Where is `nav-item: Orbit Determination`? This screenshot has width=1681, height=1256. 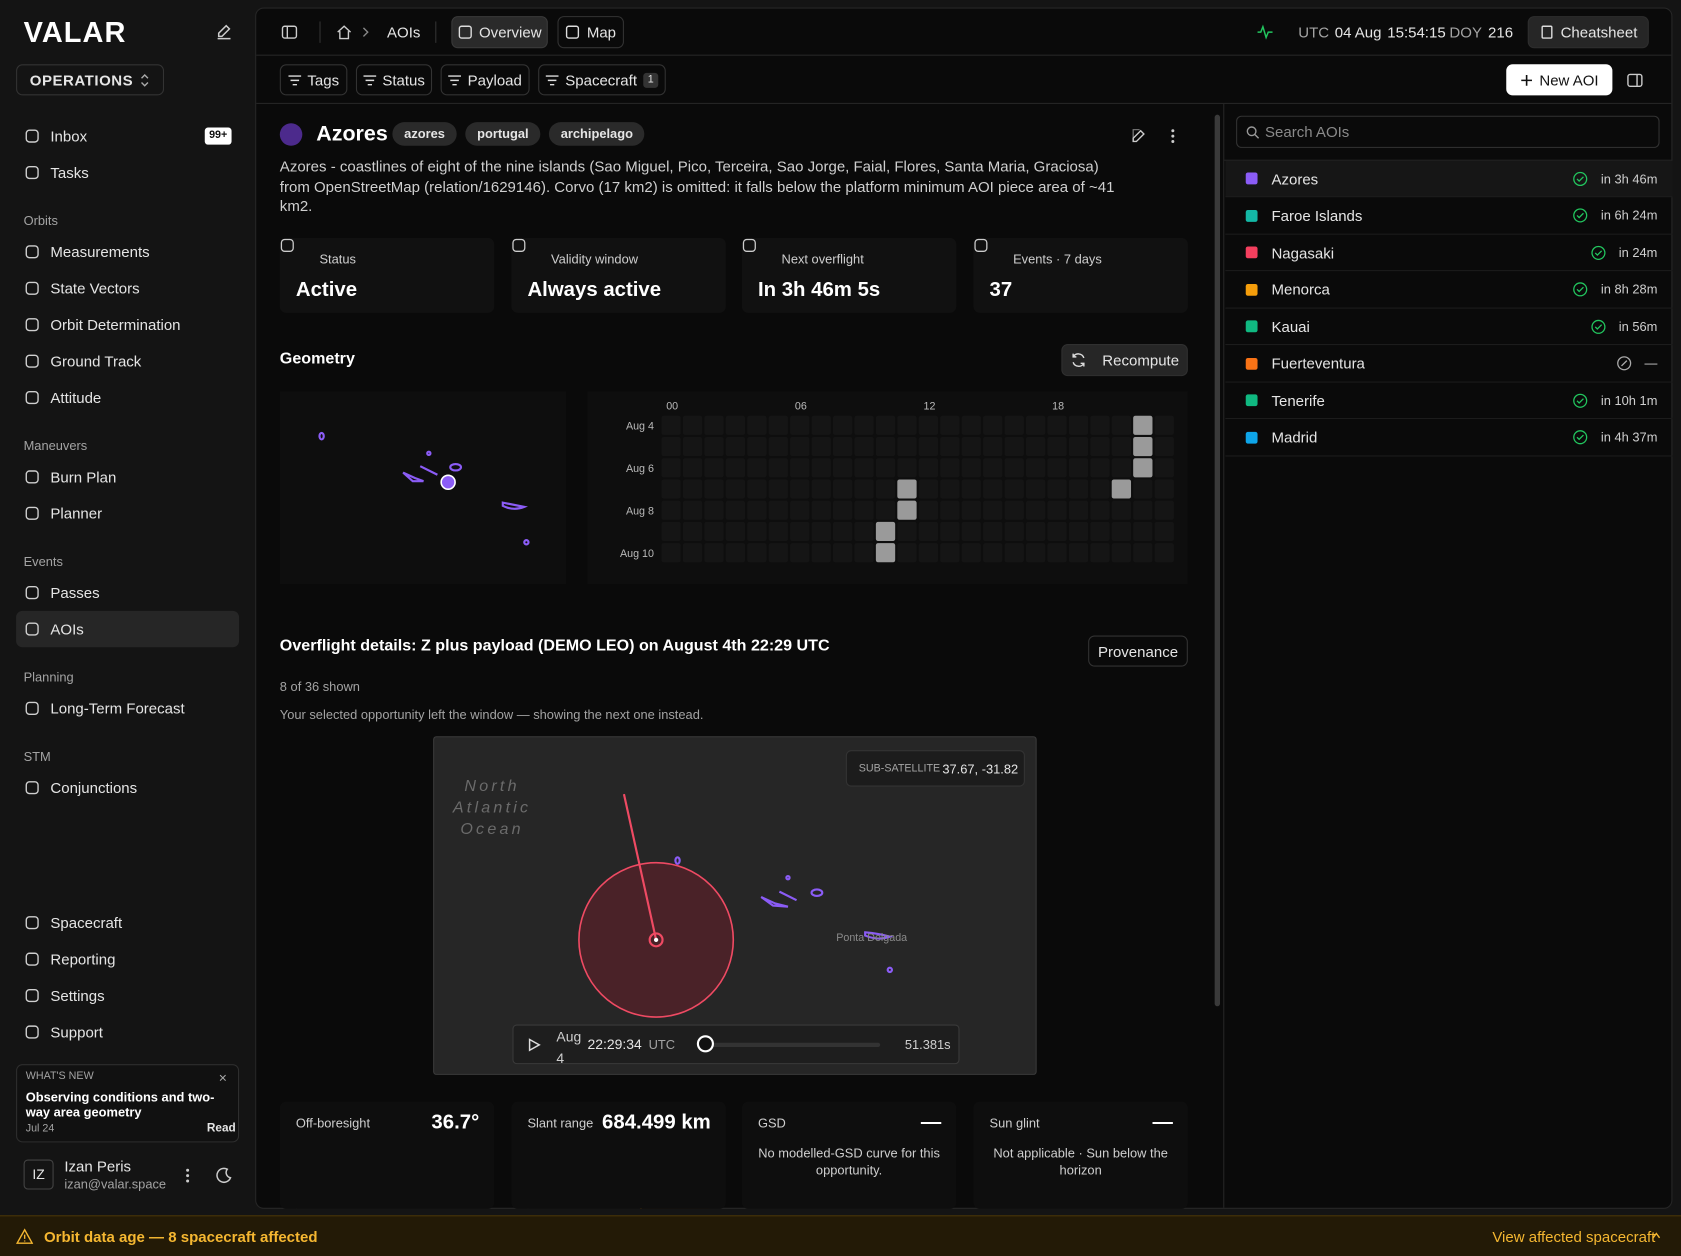
nav-item: Orbit Determination is located at coordinates (127, 324).